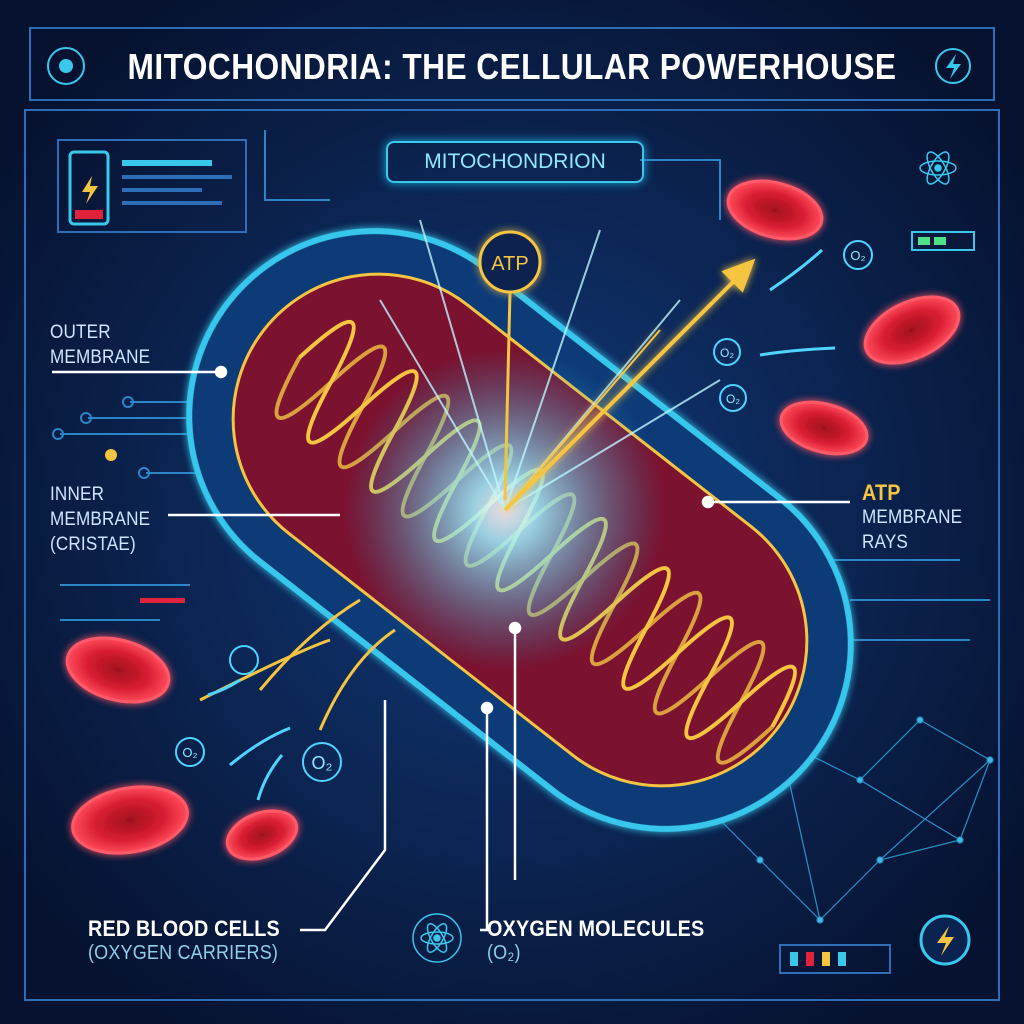 Image resolution: width=1024 pixels, height=1024 pixels. I want to click on title-frame, so click(512, 64).